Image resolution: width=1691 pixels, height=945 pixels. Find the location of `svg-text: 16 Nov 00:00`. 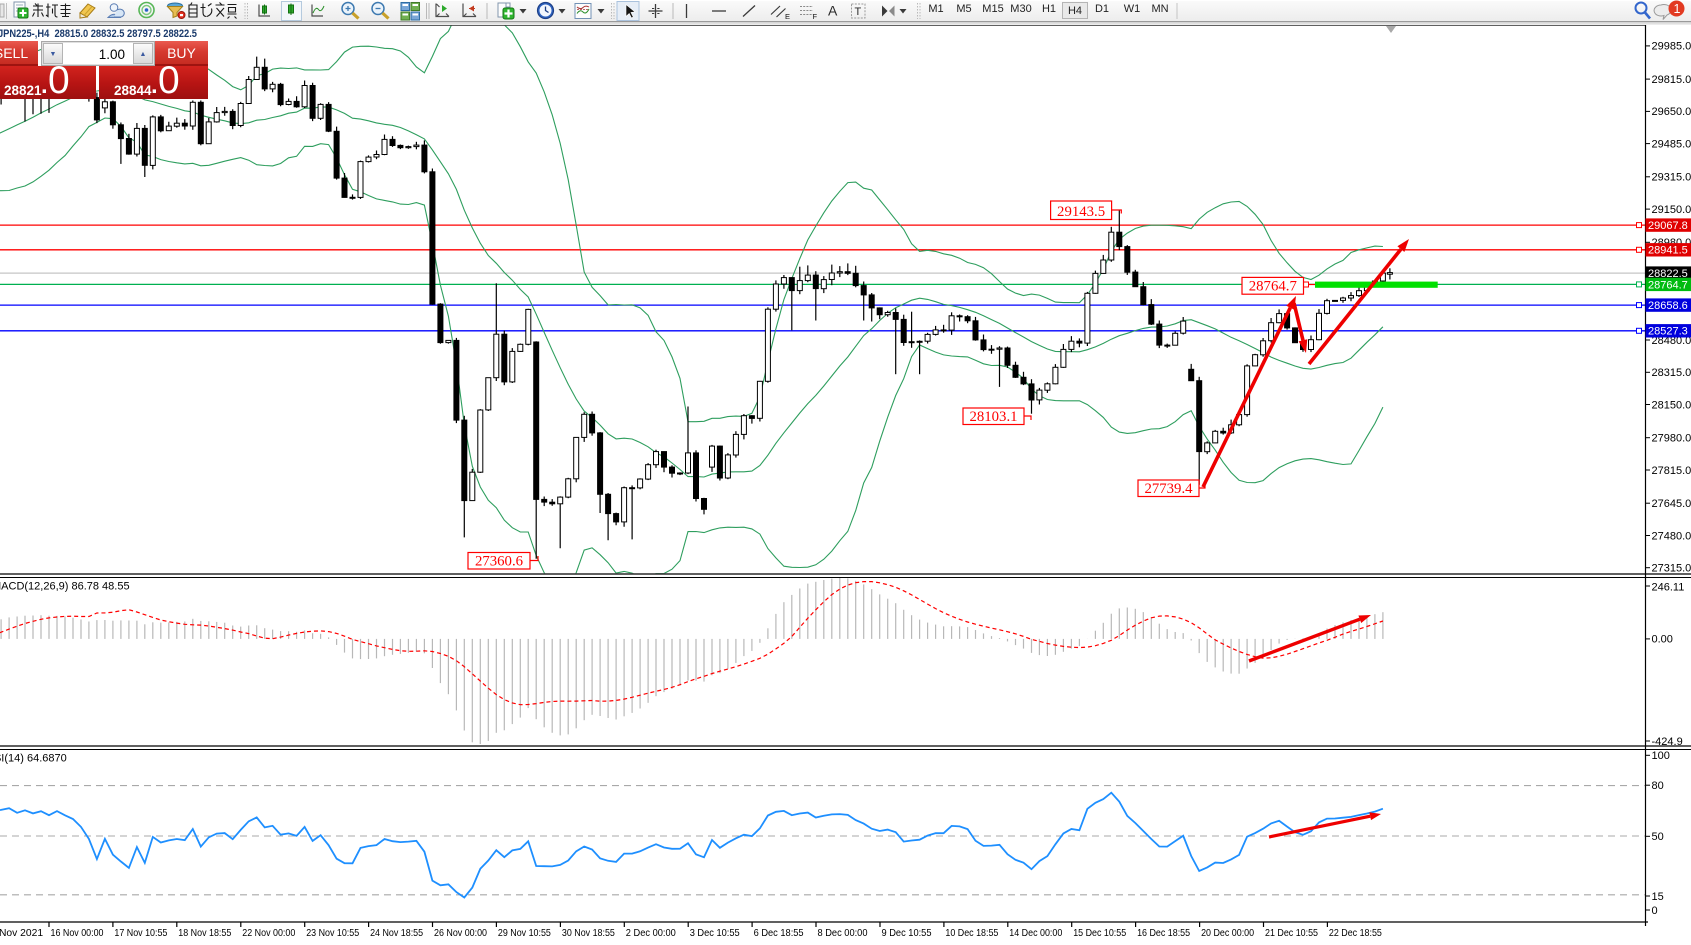

svg-text: 16 Nov 00:00 is located at coordinates (77, 933).